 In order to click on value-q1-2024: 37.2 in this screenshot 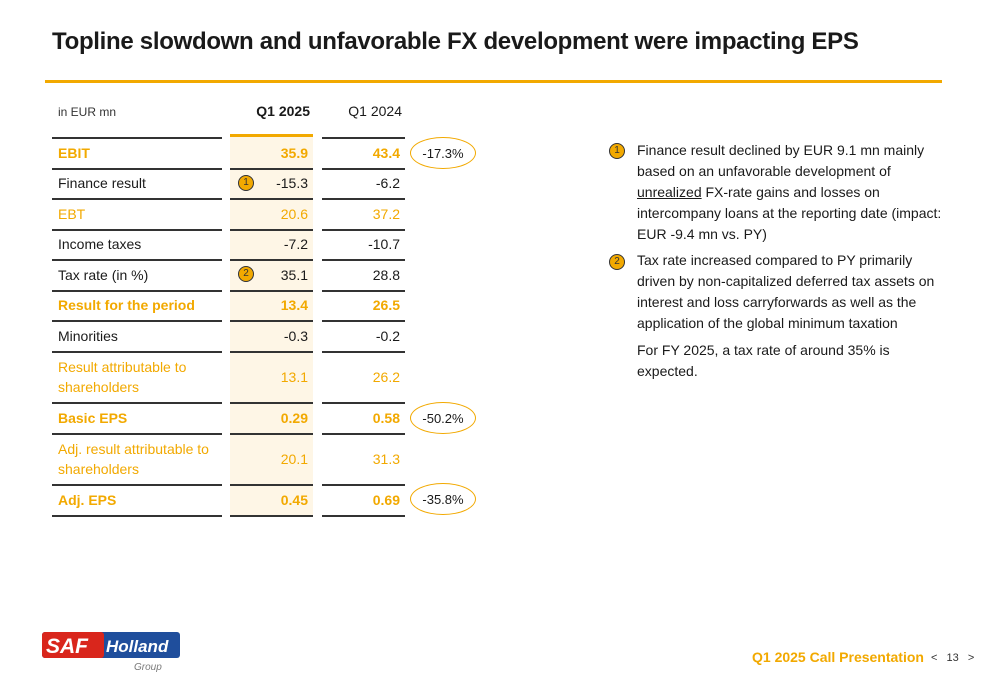, I will do `click(386, 214)`.